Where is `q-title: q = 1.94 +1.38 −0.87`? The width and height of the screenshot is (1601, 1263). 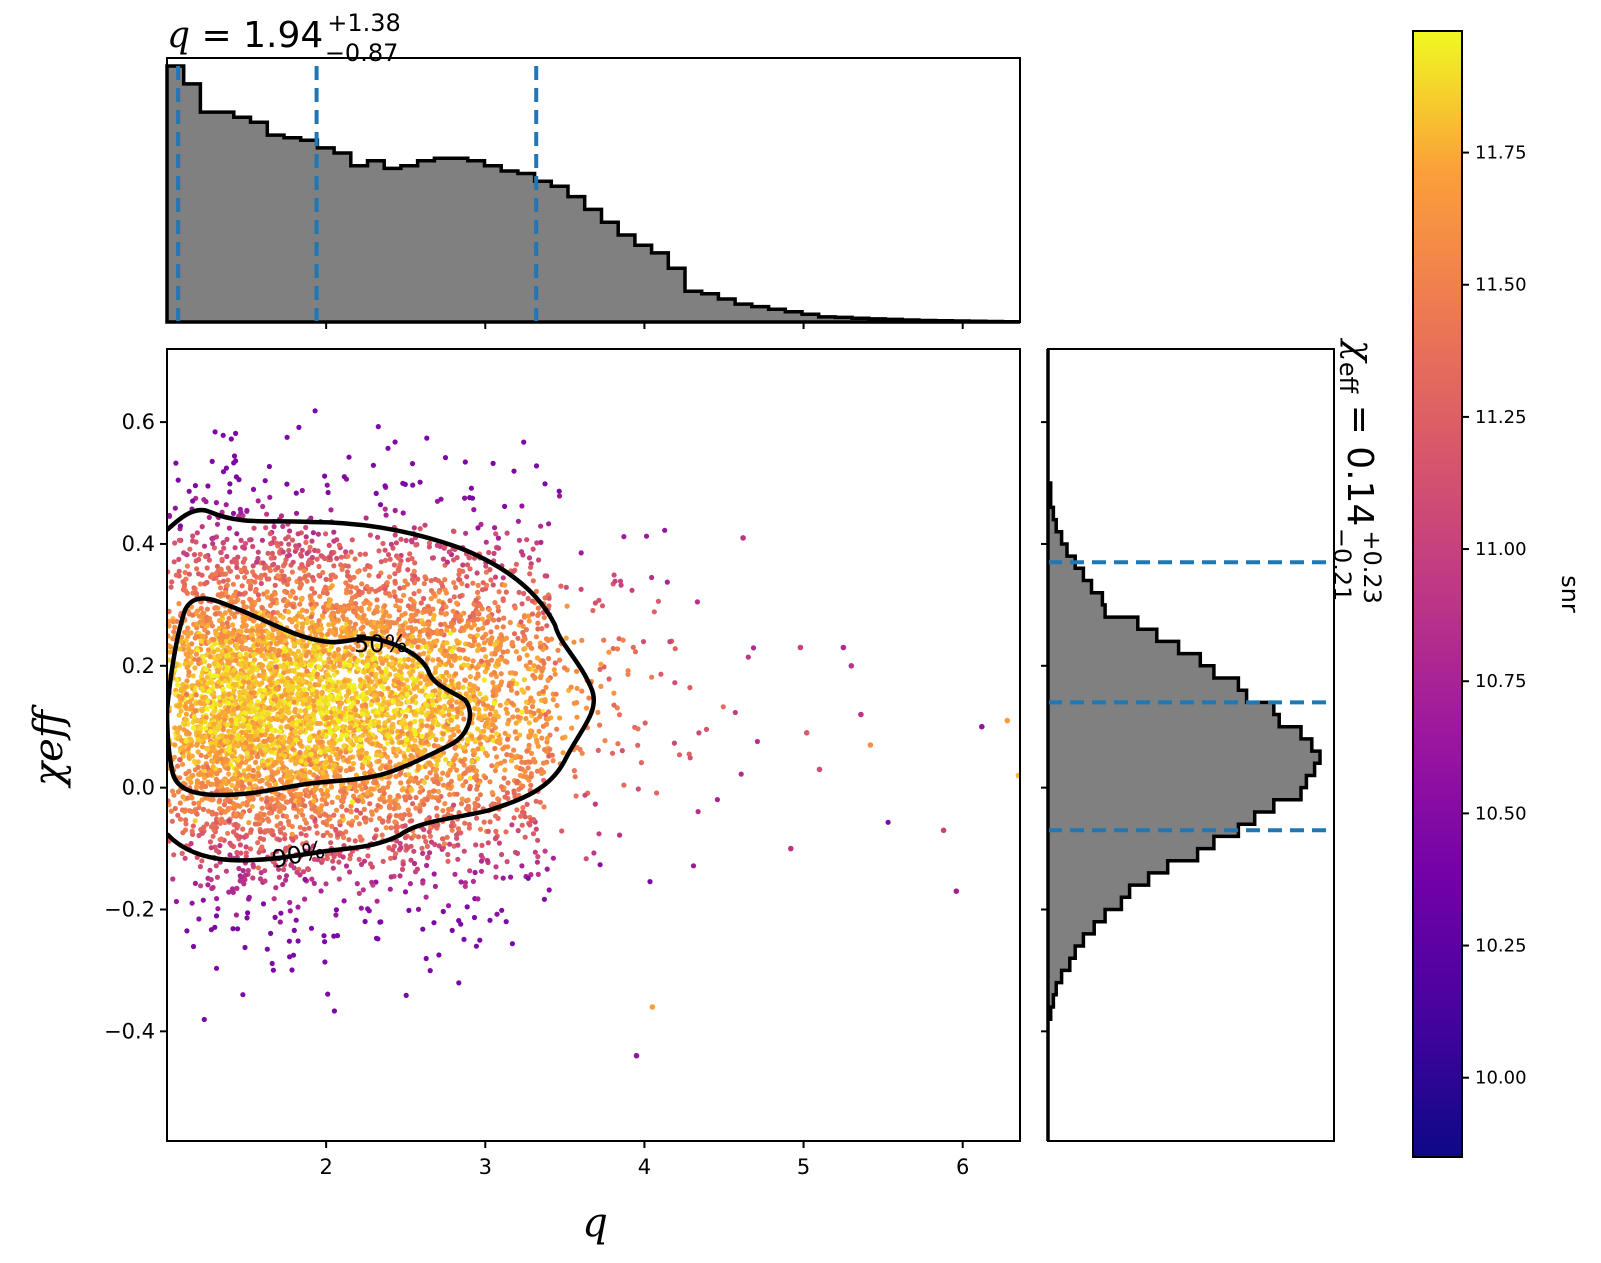 q-title: q = 1.94 +1.38 −0.87 is located at coordinates (284, 38).